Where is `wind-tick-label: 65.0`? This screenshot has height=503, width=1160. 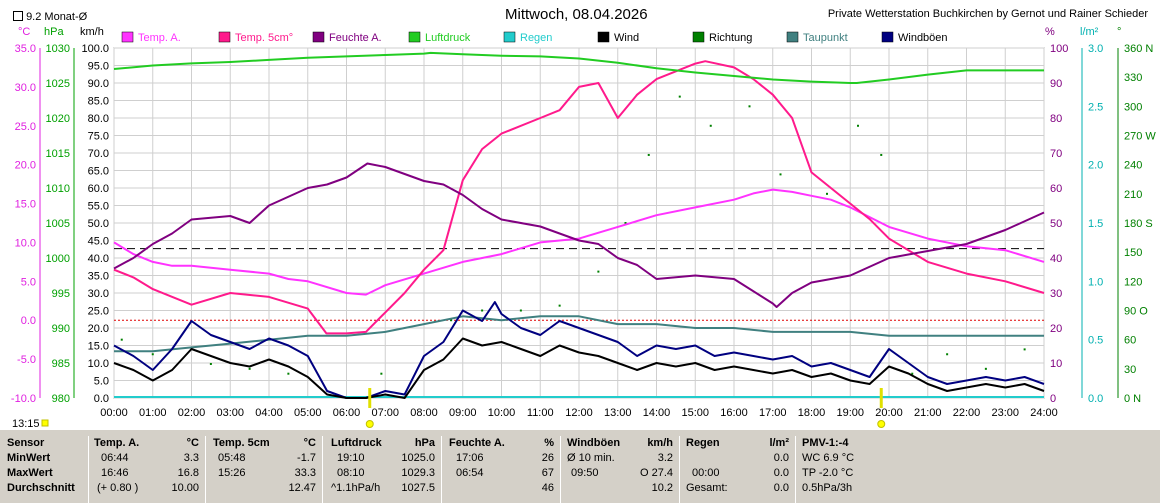 wind-tick-label: 65.0 is located at coordinates (98, 172).